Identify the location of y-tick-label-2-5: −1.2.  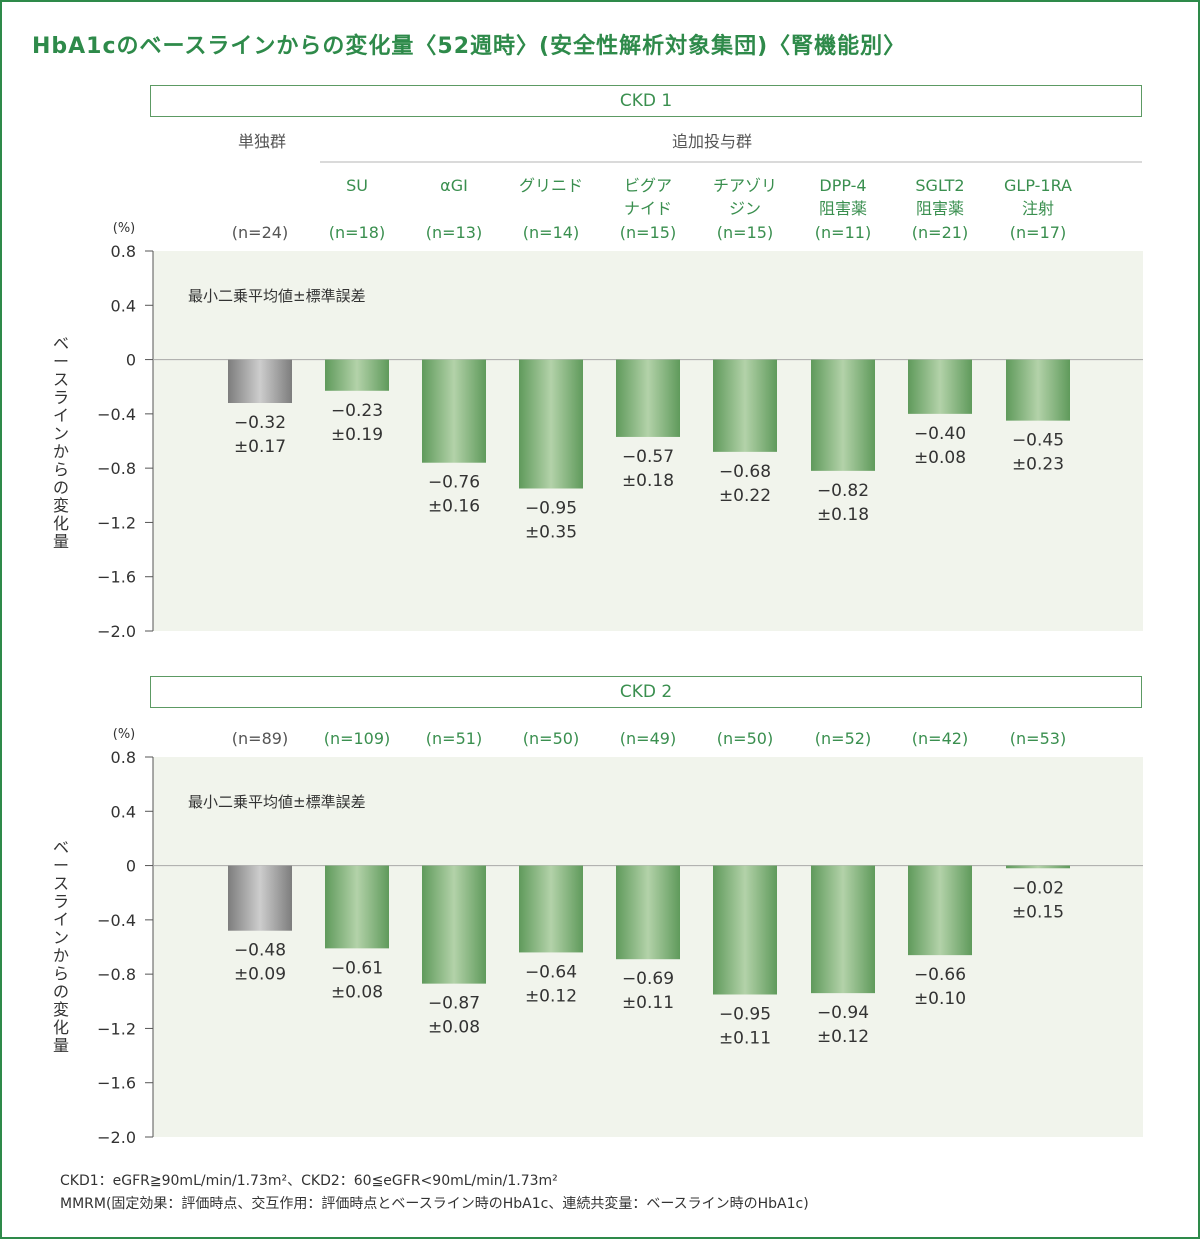
(116, 1028).